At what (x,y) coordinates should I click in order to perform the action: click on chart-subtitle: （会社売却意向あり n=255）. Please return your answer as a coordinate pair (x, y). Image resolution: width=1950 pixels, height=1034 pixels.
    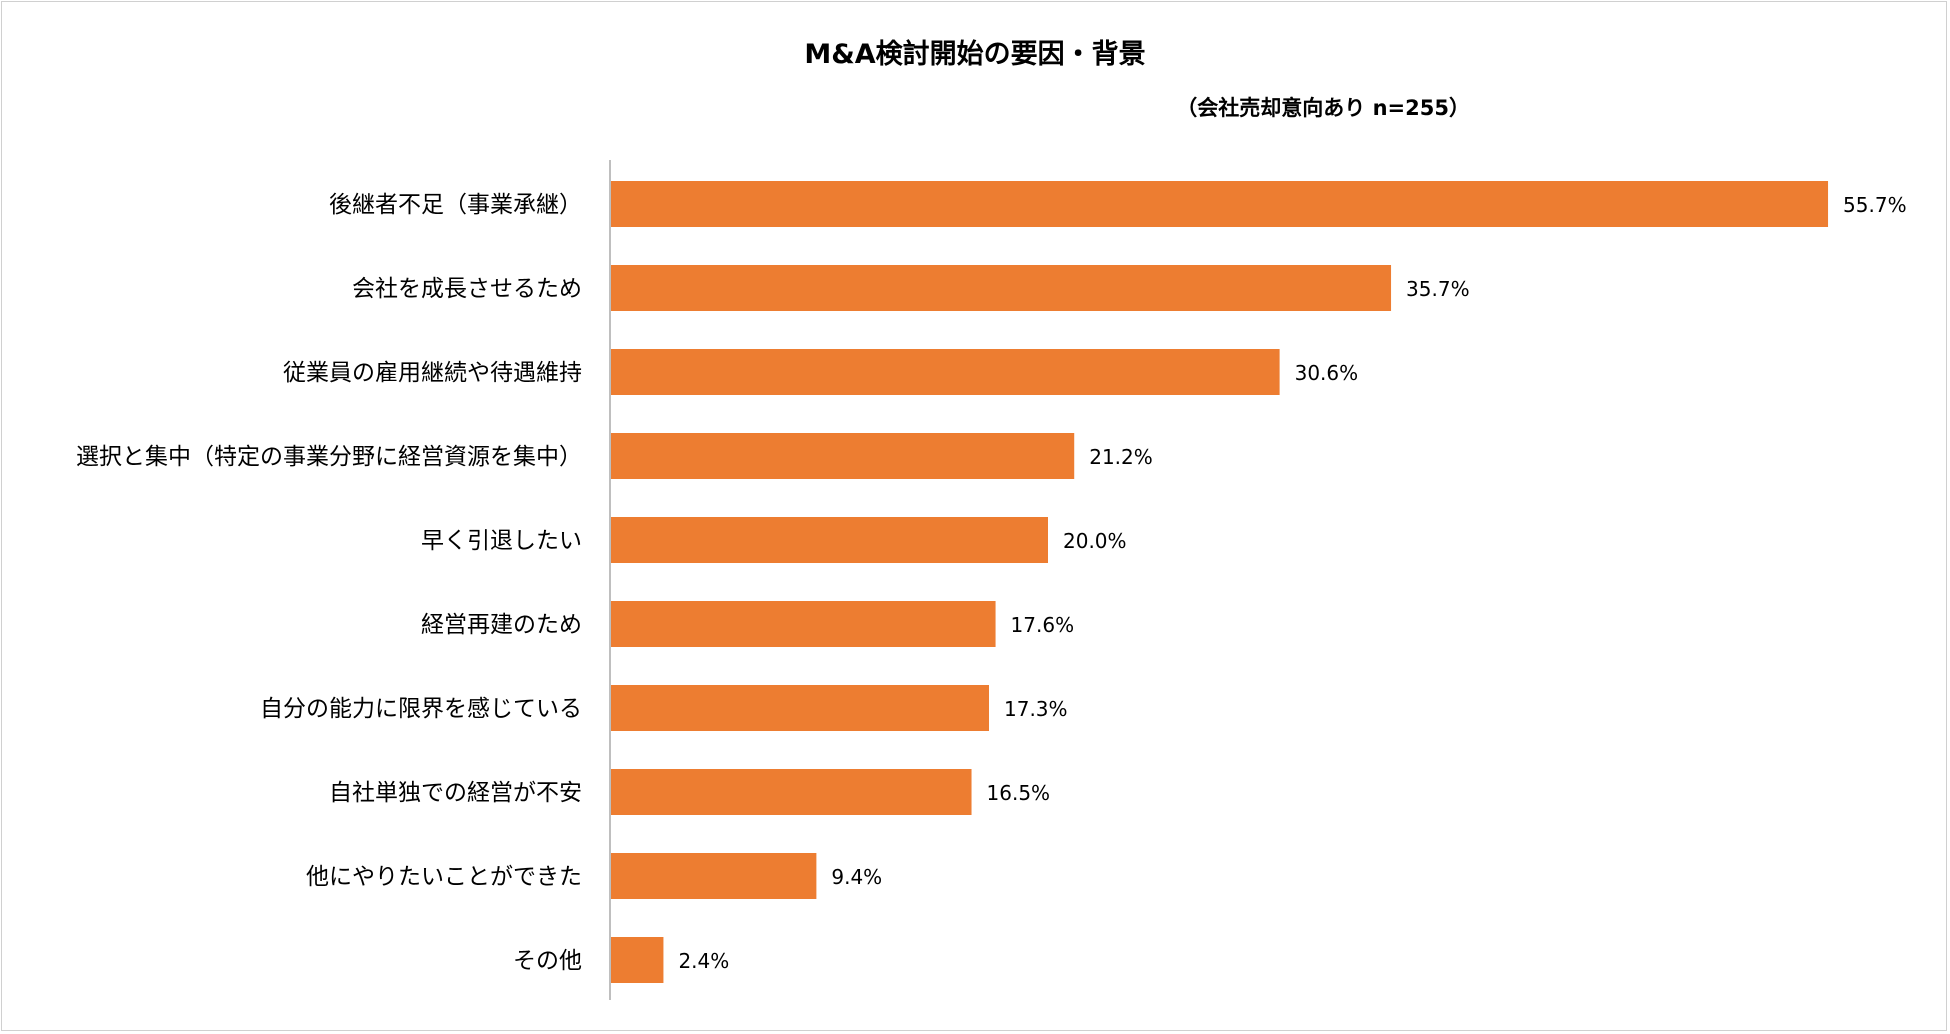
    Looking at the image, I should click on (1323, 108).